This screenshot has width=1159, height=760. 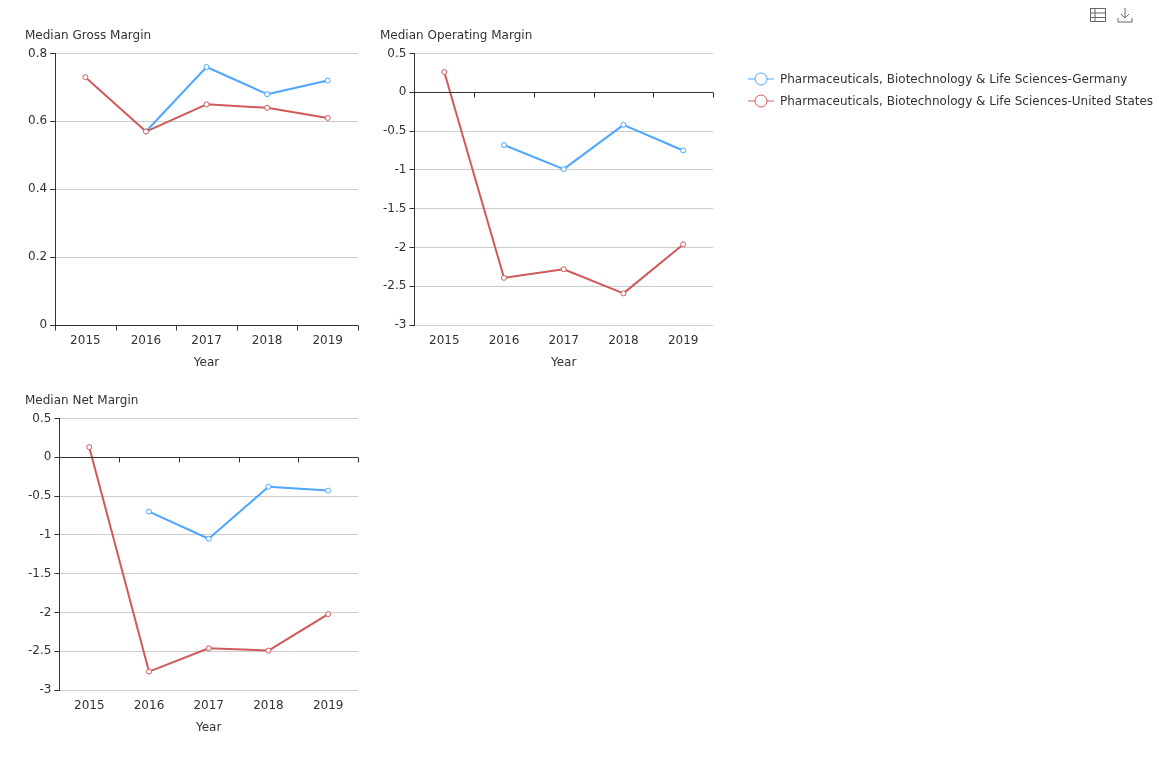 I want to click on y-tick-label: 0.8, so click(x=37, y=52).